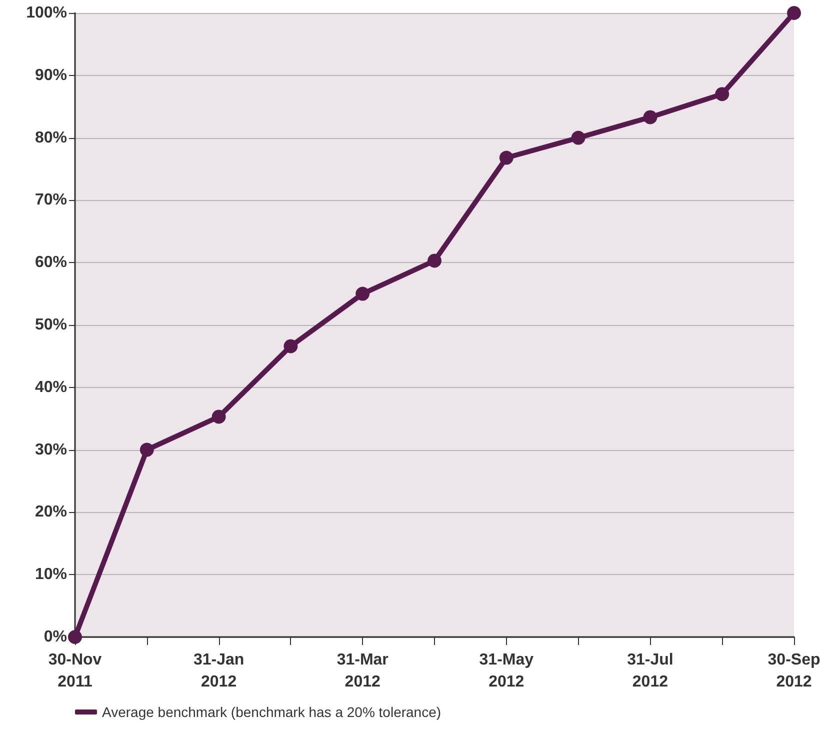 This screenshot has width=830, height=738. I want to click on y-tick-label: 100%, so click(46, 13).